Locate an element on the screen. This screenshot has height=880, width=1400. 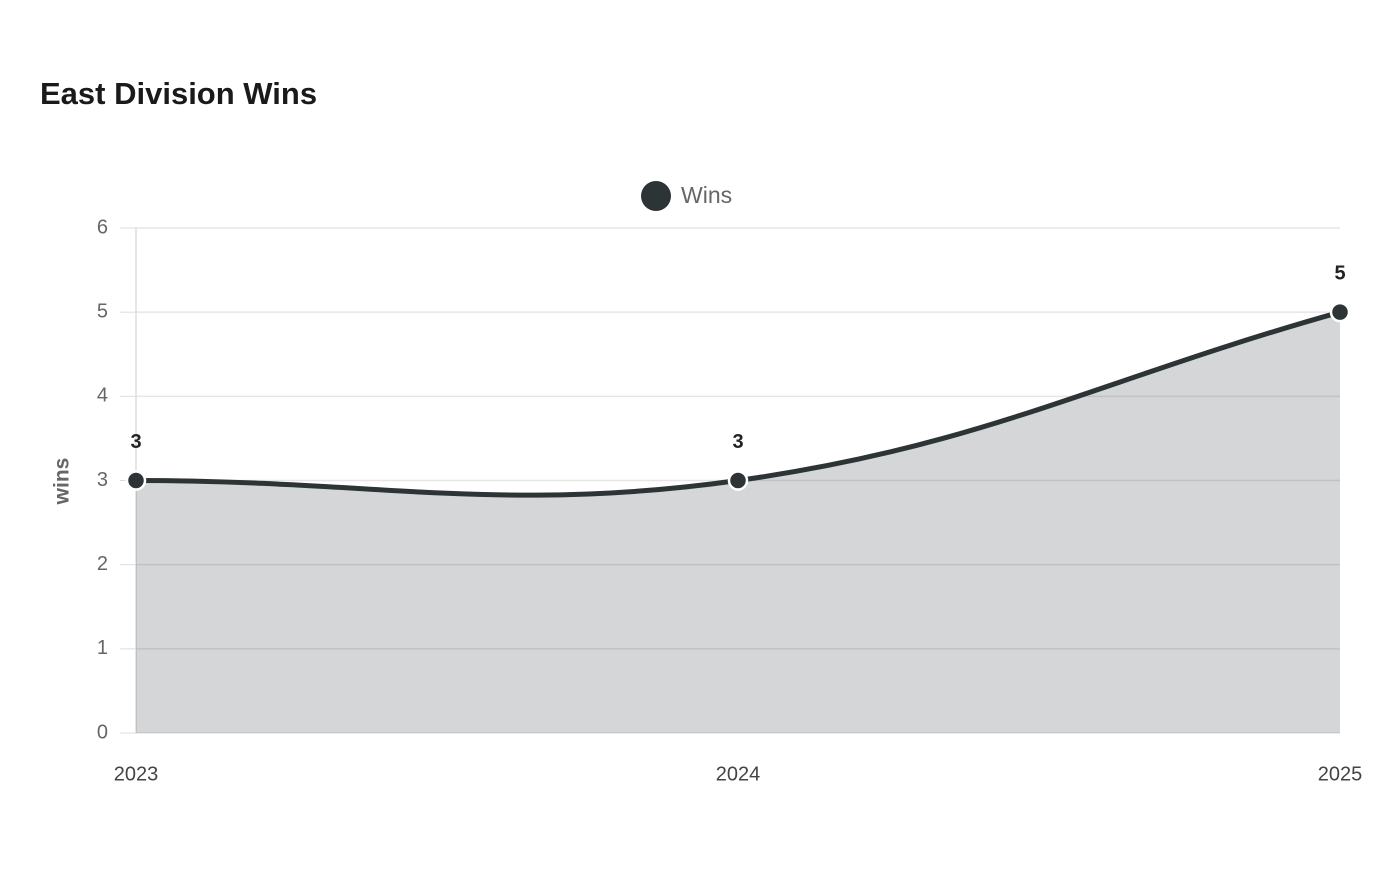
y-tick-label: 4 is located at coordinates (102, 396).